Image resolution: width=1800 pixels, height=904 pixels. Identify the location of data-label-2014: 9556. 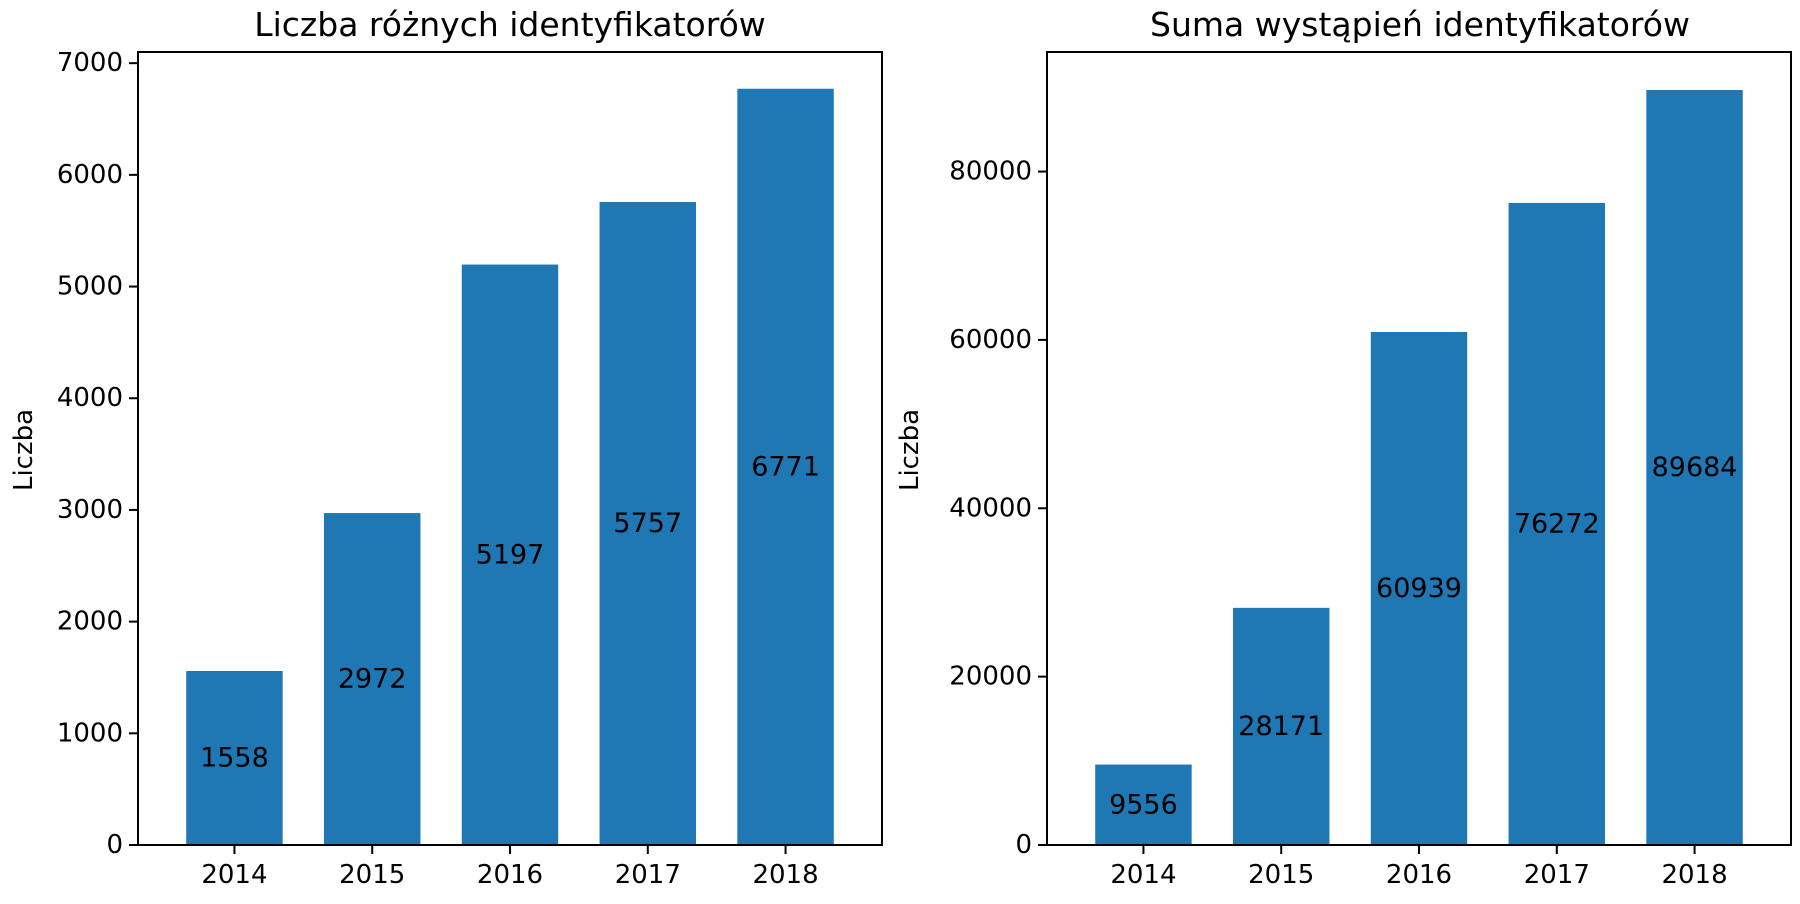
(1143, 804).